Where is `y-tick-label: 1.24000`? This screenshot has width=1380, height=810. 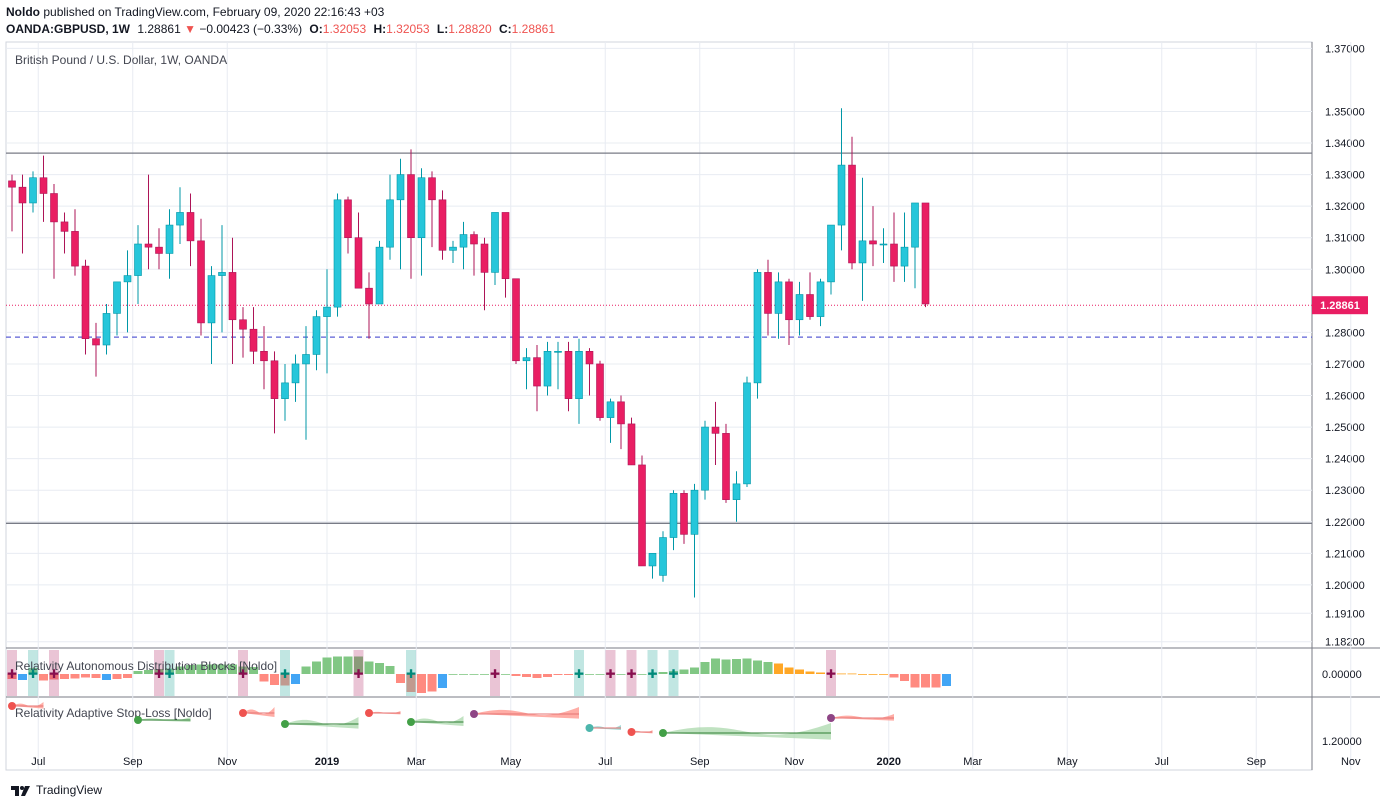 y-tick-label: 1.24000 is located at coordinates (1345, 460).